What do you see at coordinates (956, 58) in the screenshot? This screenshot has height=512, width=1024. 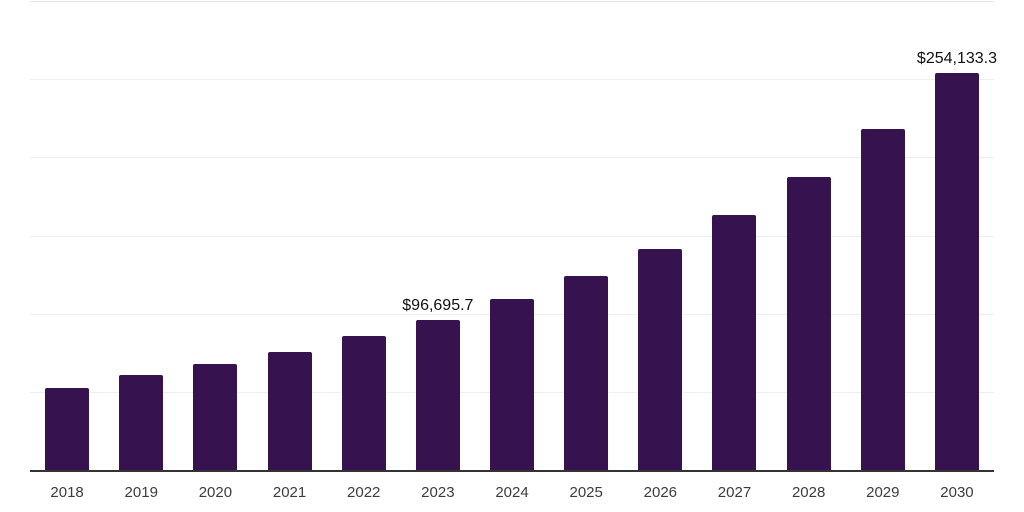 I see `bar-value-label-2030: $254,133.3` at bounding box center [956, 58].